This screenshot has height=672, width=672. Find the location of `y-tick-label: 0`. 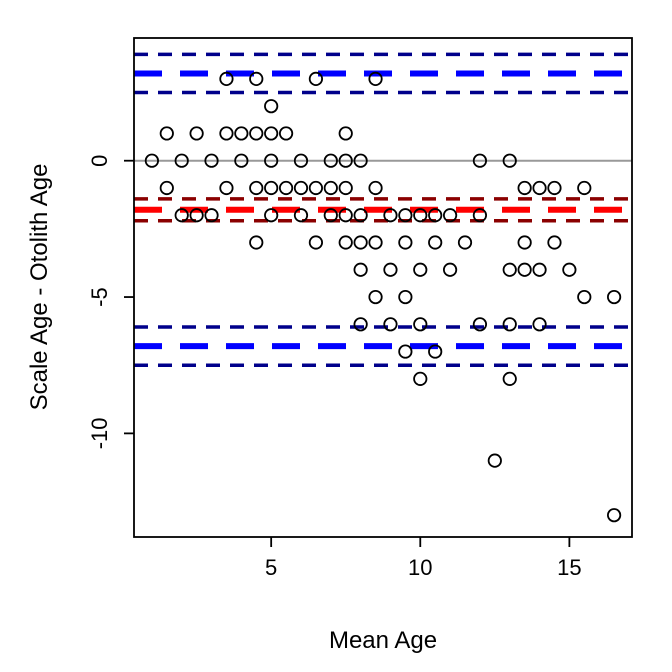

y-tick-label: 0 is located at coordinates (99, 161).